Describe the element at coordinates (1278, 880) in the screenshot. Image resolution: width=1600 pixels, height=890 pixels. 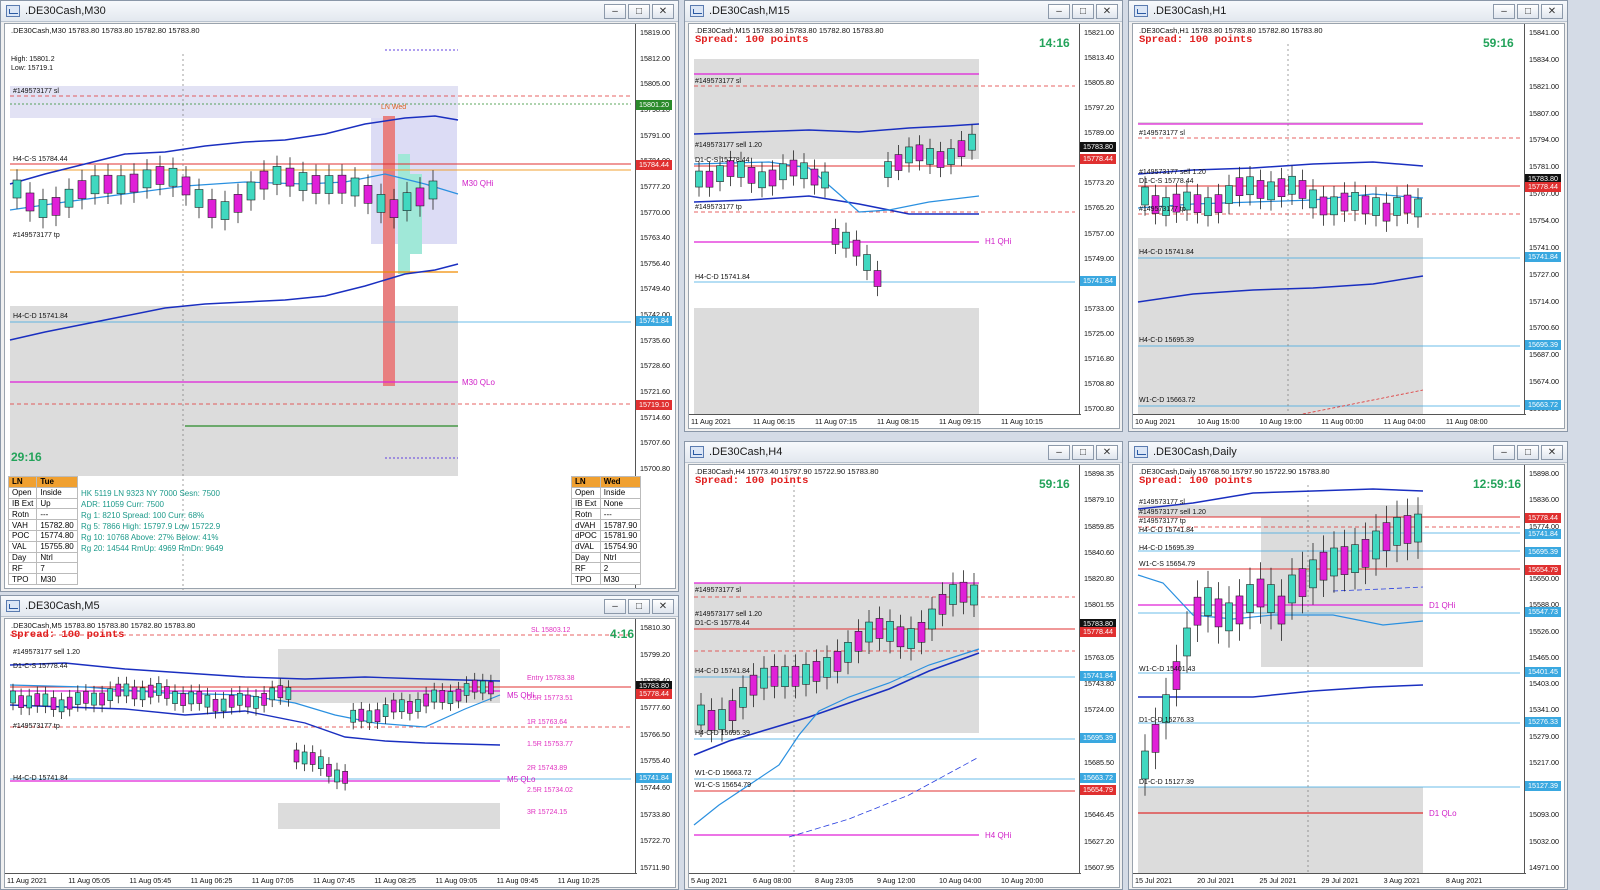
I see `time-tick: 25 Jul 2021` at that location.